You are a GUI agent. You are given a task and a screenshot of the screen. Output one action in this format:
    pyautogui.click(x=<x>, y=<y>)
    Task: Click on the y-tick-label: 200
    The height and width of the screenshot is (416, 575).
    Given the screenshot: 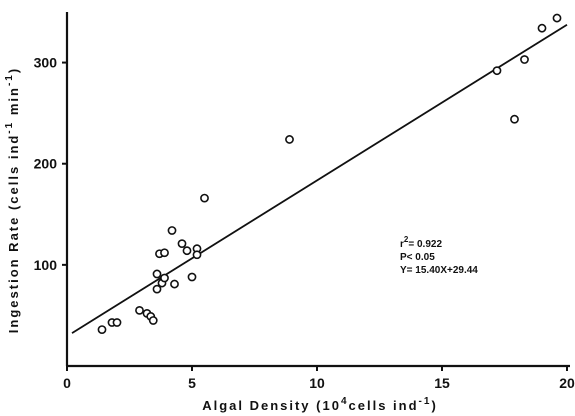 What is the action you would take?
    pyautogui.click(x=46, y=164)
    